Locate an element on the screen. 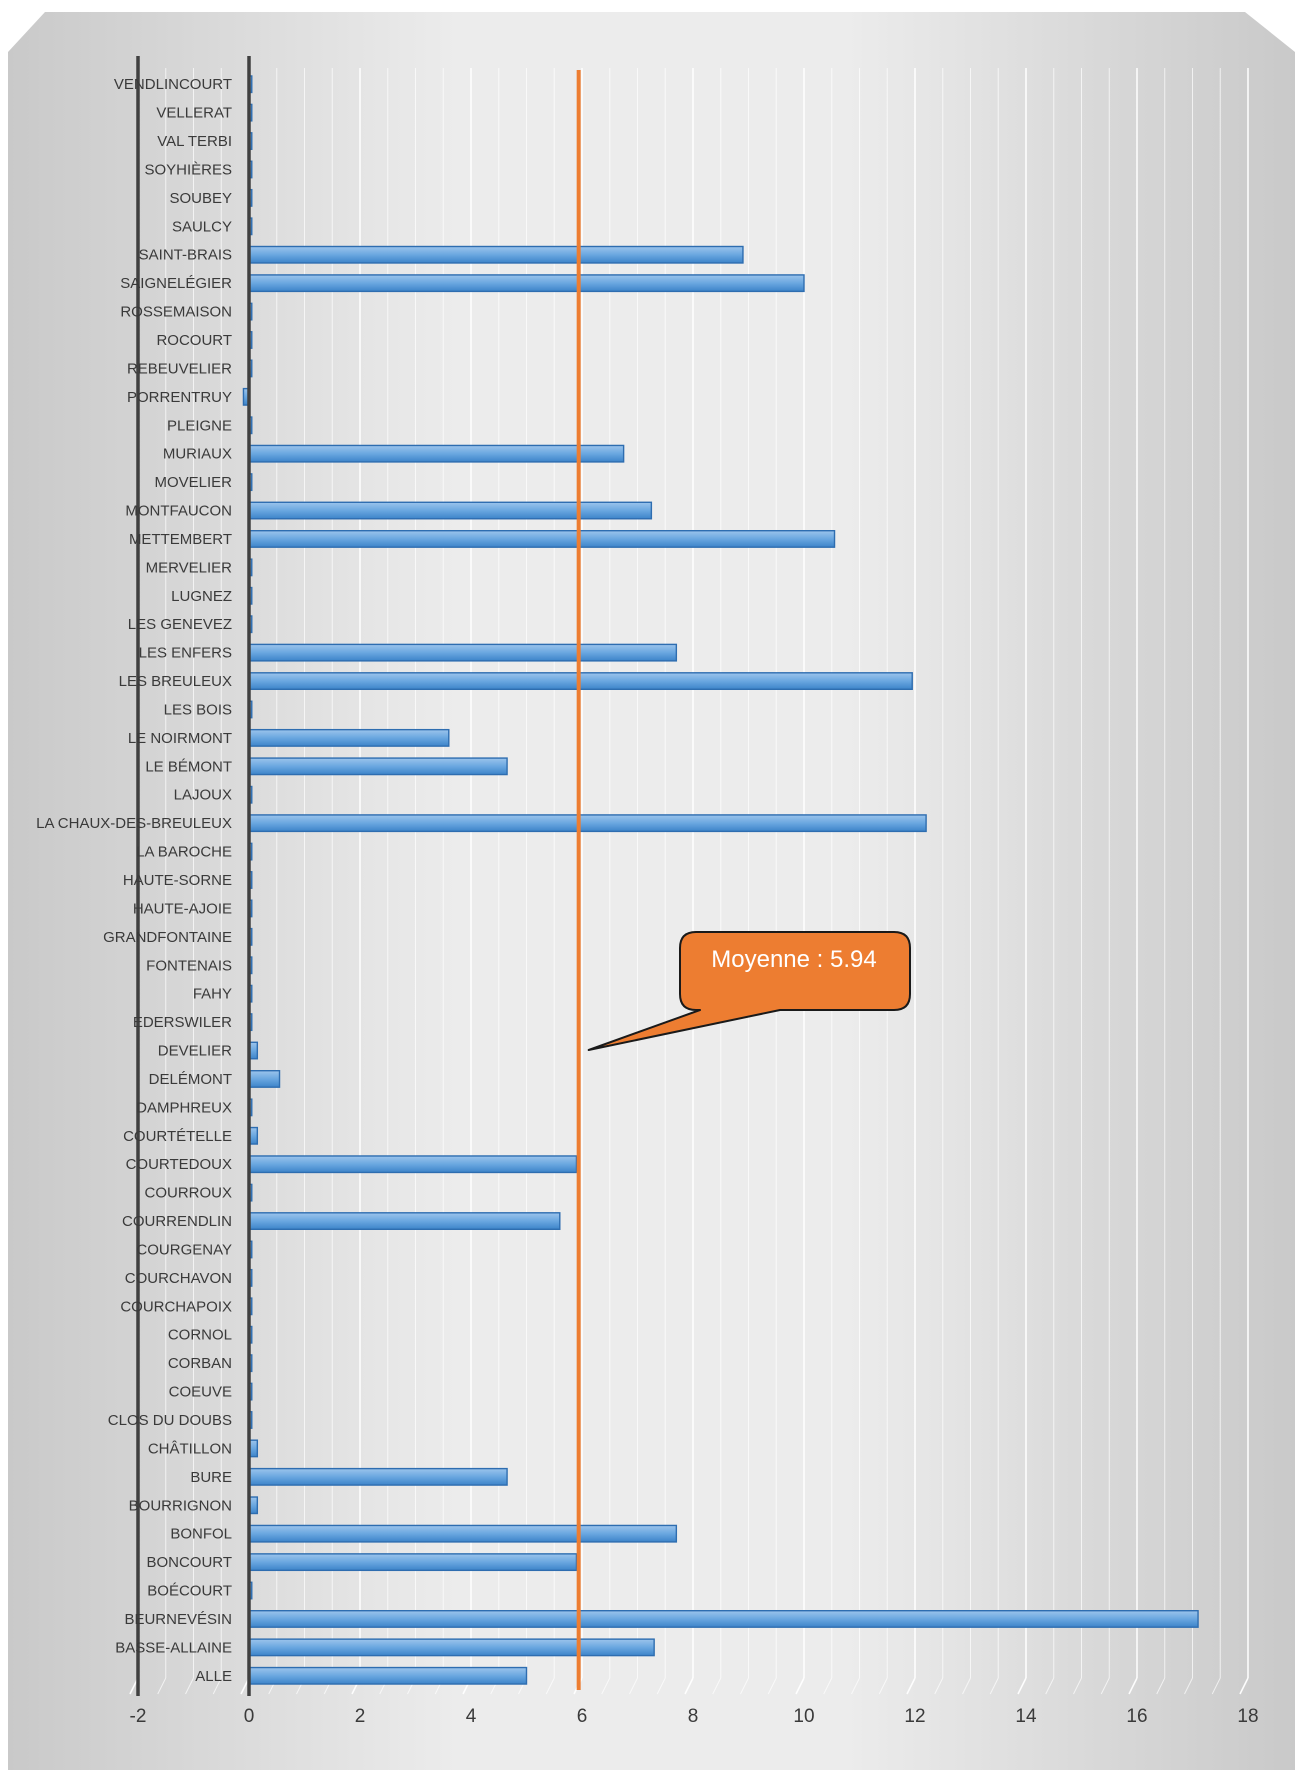 The image size is (1301, 1775). category-label: METTEMBERT is located at coordinates (180, 539).